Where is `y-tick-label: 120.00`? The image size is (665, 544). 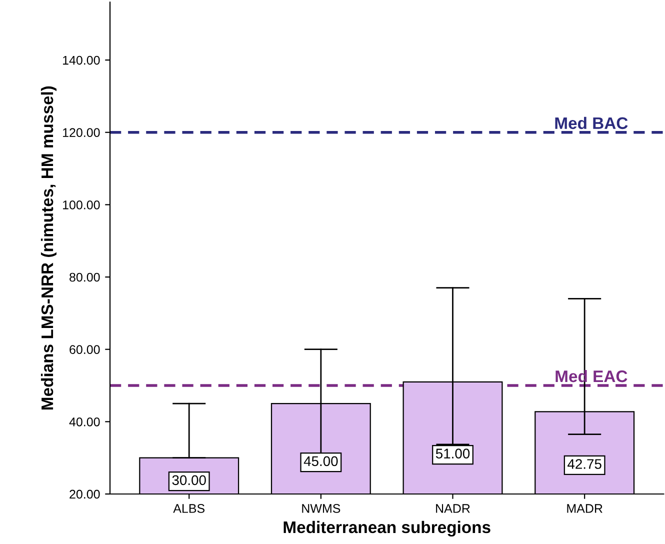
y-tick-label: 120.00 is located at coordinates (81, 133).